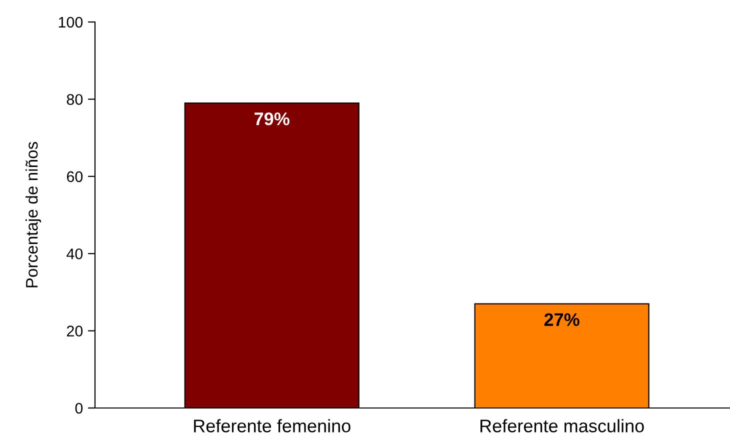  Describe the element at coordinates (272, 119) in the screenshot. I see `data-label: 79%` at that location.